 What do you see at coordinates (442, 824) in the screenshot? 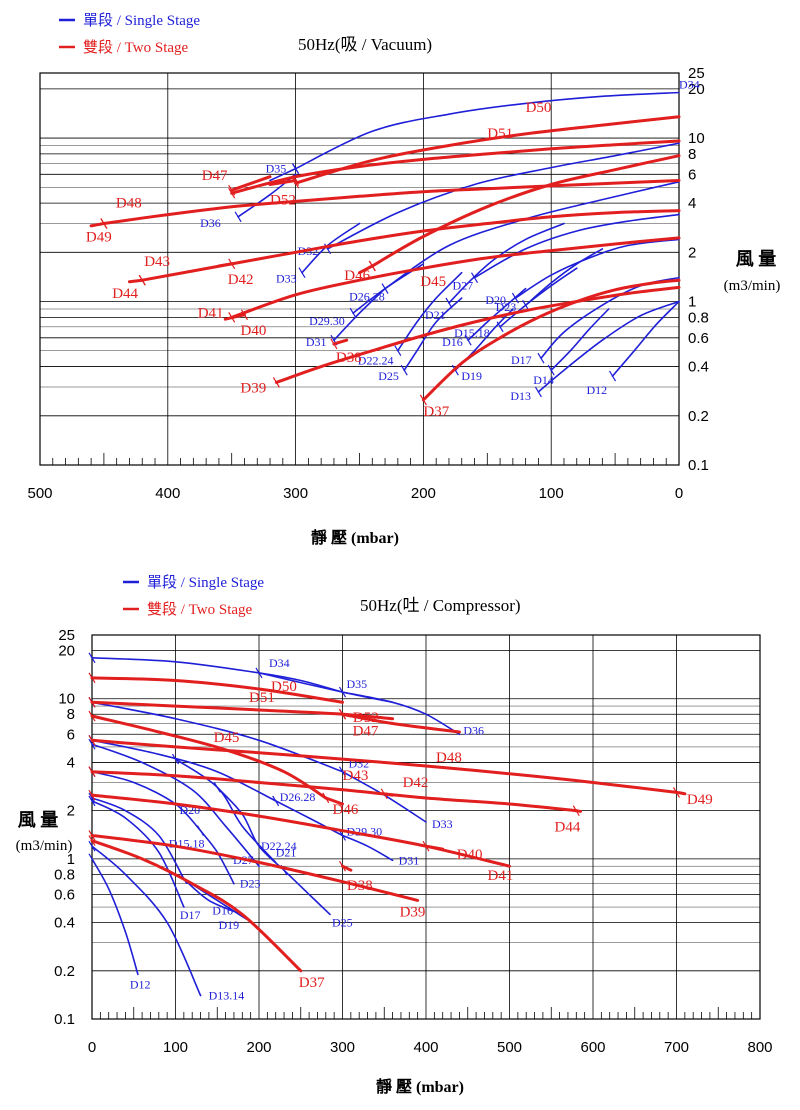
I see `series-label-D33: D33` at bounding box center [442, 824].